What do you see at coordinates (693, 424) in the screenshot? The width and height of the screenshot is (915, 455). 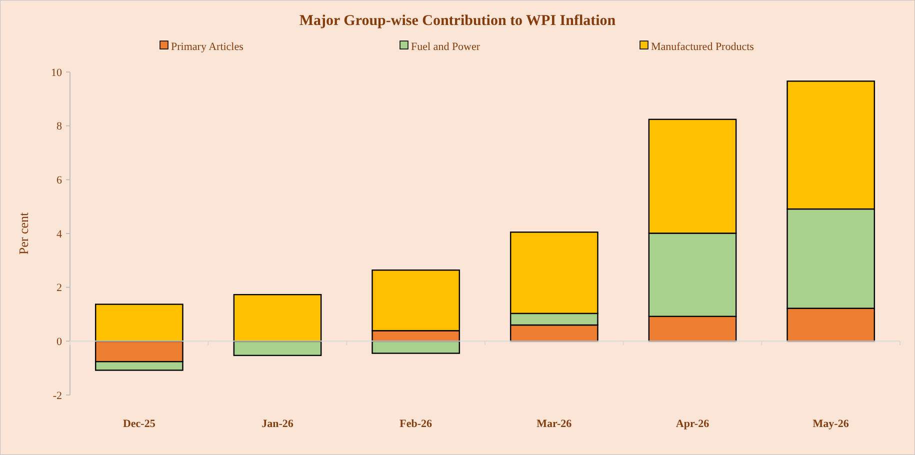 I see `x-tick-label: Apr-26` at bounding box center [693, 424].